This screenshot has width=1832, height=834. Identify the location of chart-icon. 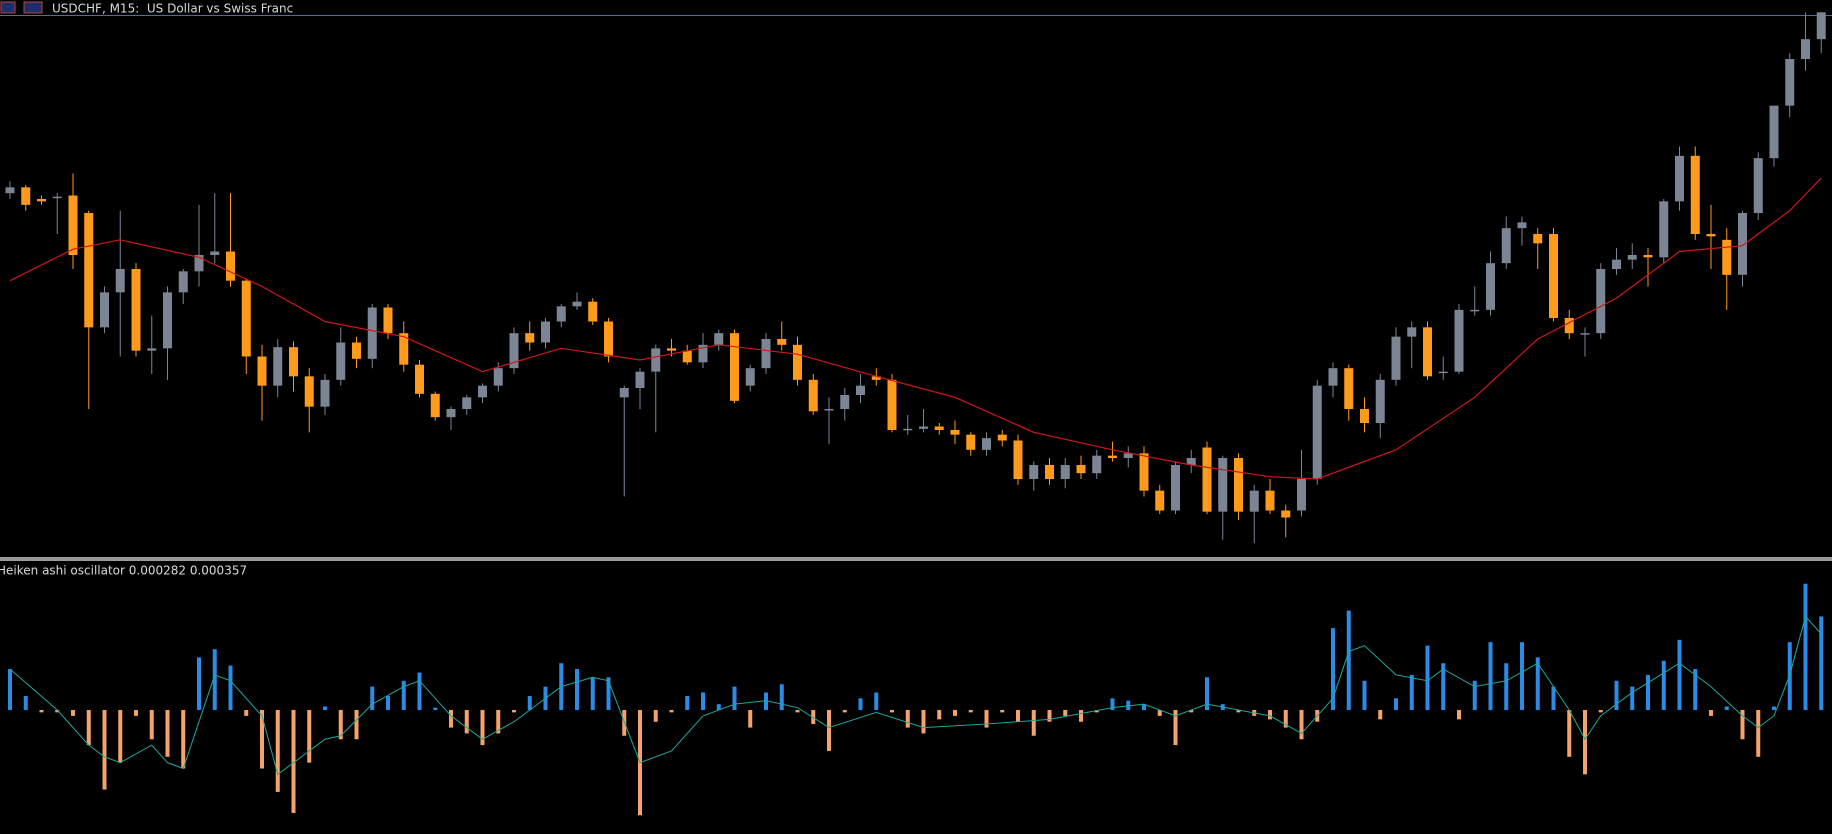
(33, 7).